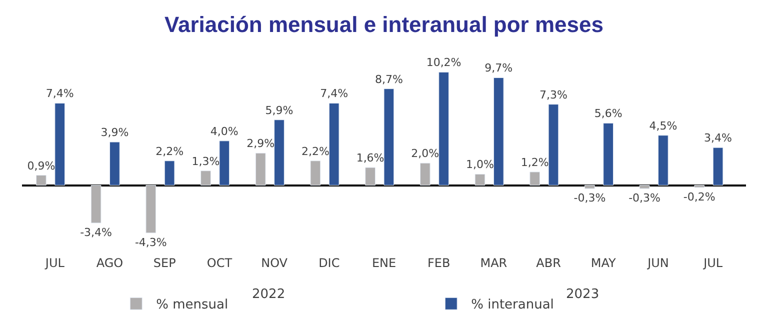 The image size is (768, 331). Describe the element at coordinates (279, 110) in the screenshot. I see `data-label: 5,9%` at that location.